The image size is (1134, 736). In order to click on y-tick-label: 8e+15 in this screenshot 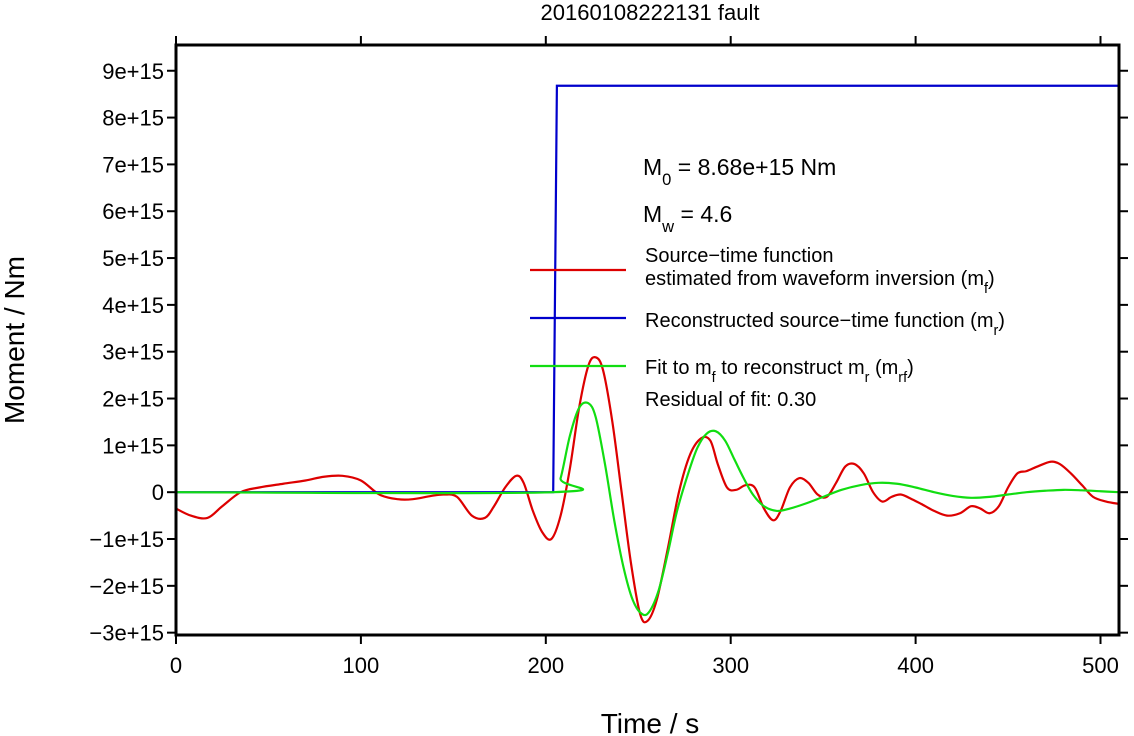, I will do `click(133, 118)`.